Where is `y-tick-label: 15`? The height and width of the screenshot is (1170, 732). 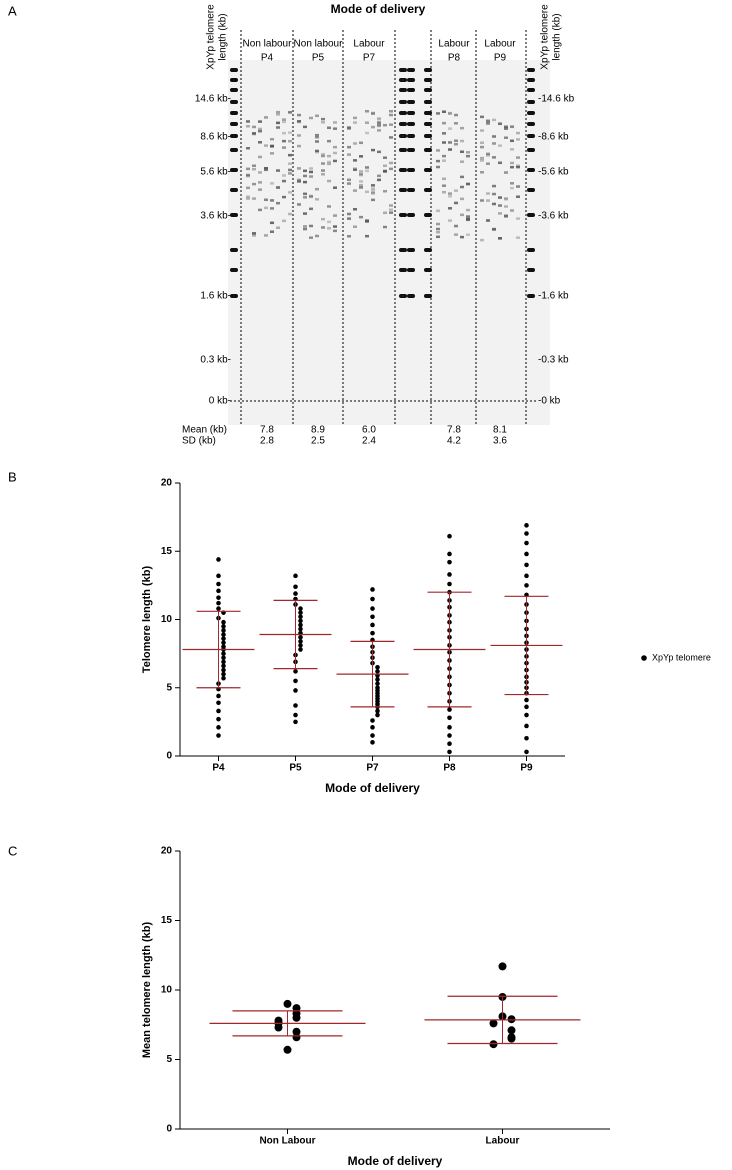 y-tick-label: 15 is located at coordinates (167, 920).